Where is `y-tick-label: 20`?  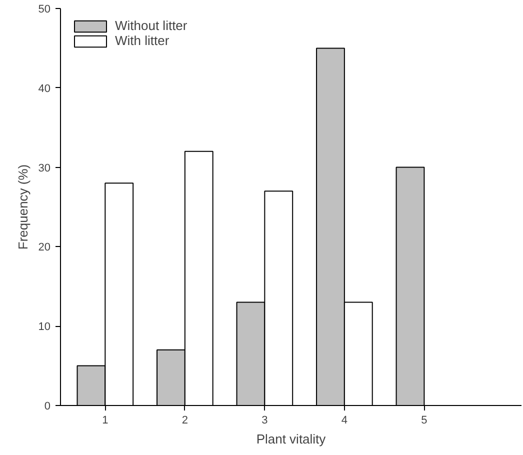
y-tick-label: 20 is located at coordinates (44, 248).